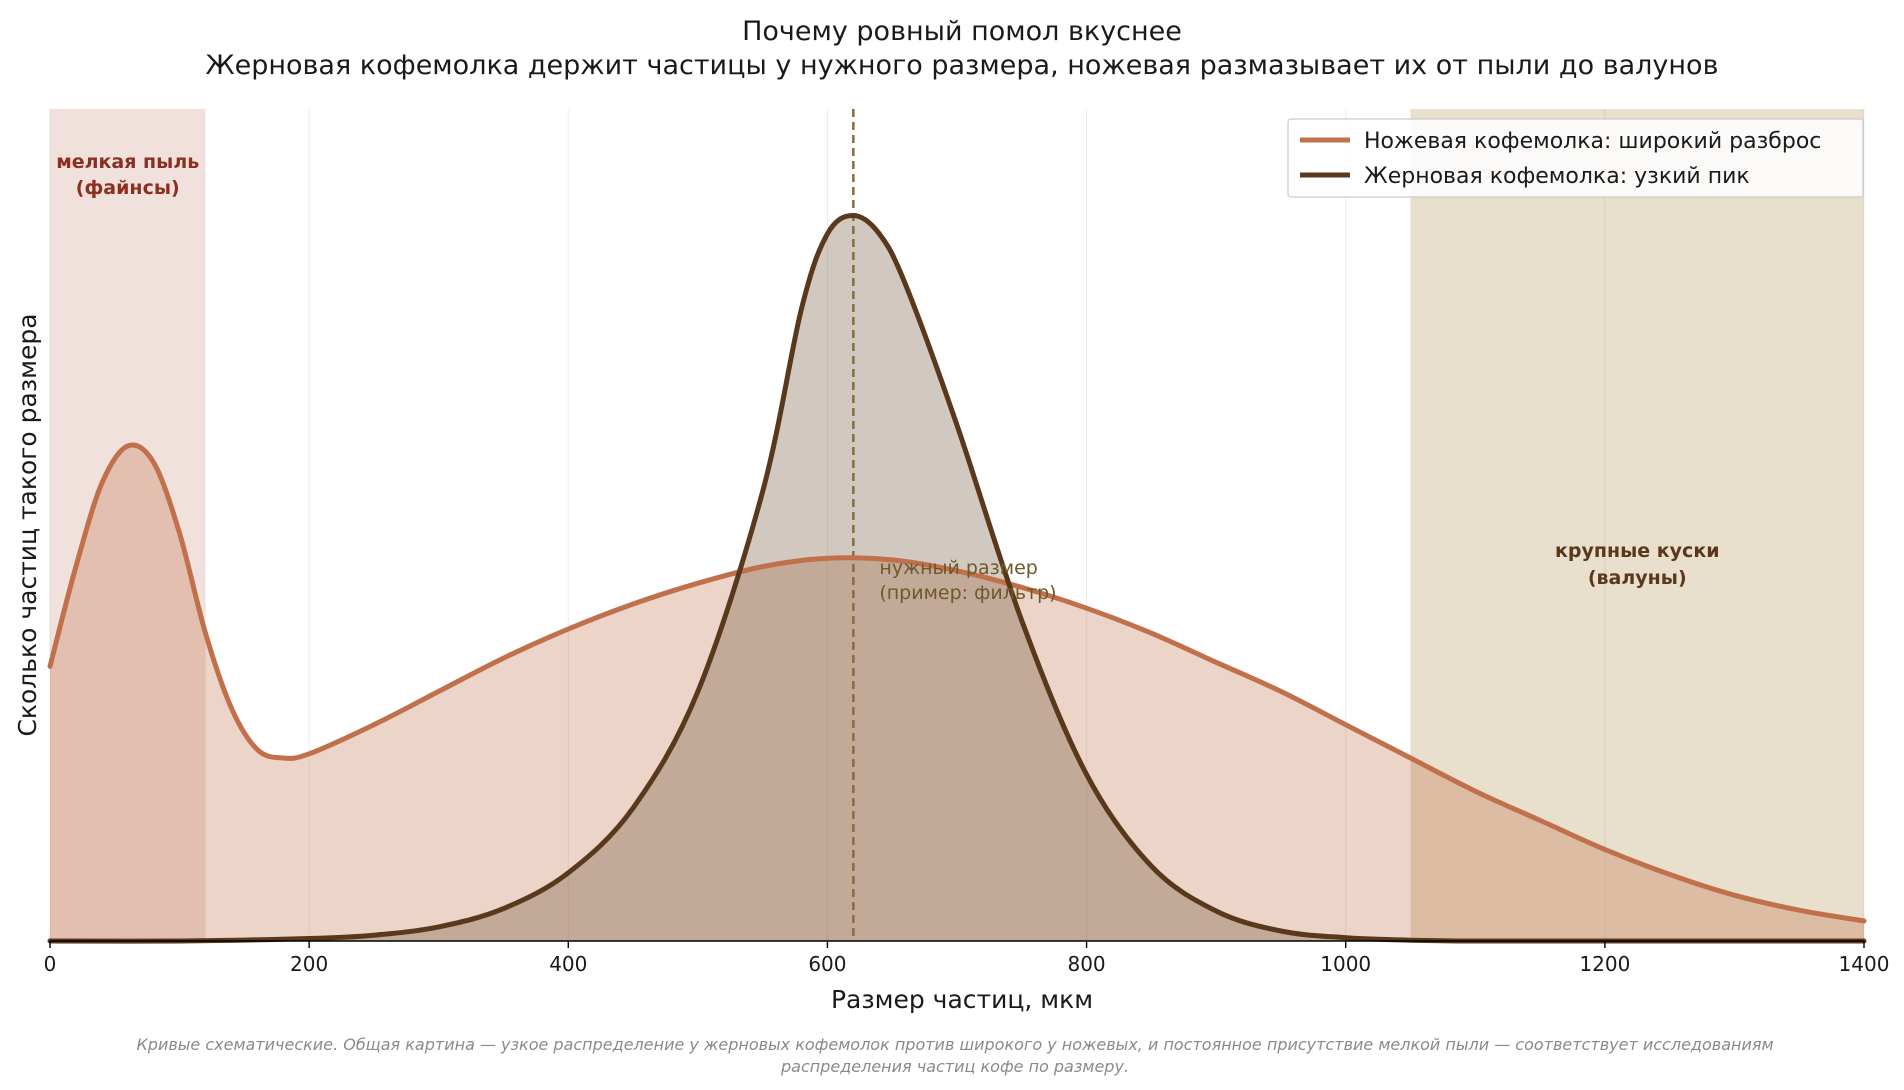  I want to click on legend-label-blade-grinder: Ножевая кофемолка: широкий разброс, so click(1592, 141).